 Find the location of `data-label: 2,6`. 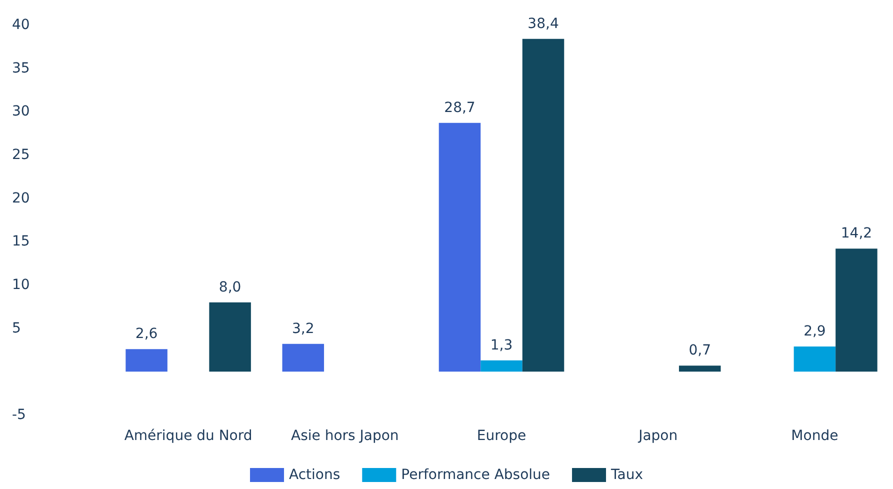

data-label: 2,6 is located at coordinates (146, 334).